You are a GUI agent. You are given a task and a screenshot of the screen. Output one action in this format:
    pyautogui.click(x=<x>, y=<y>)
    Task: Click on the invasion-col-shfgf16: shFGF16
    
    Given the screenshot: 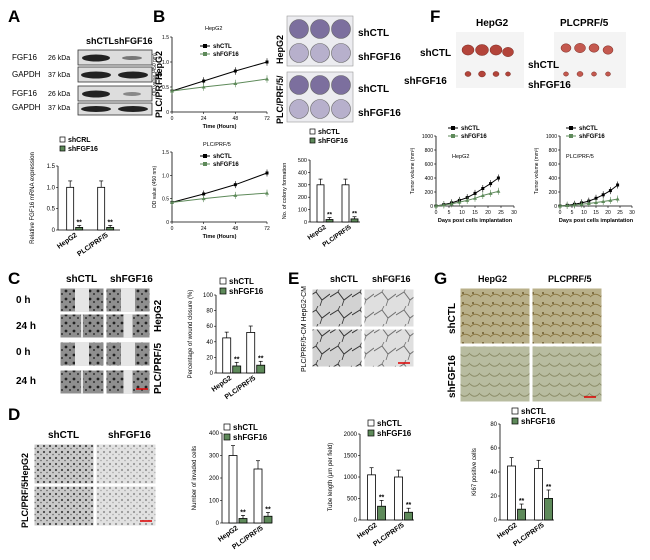 What is the action you would take?
    pyautogui.click(x=129, y=435)
    